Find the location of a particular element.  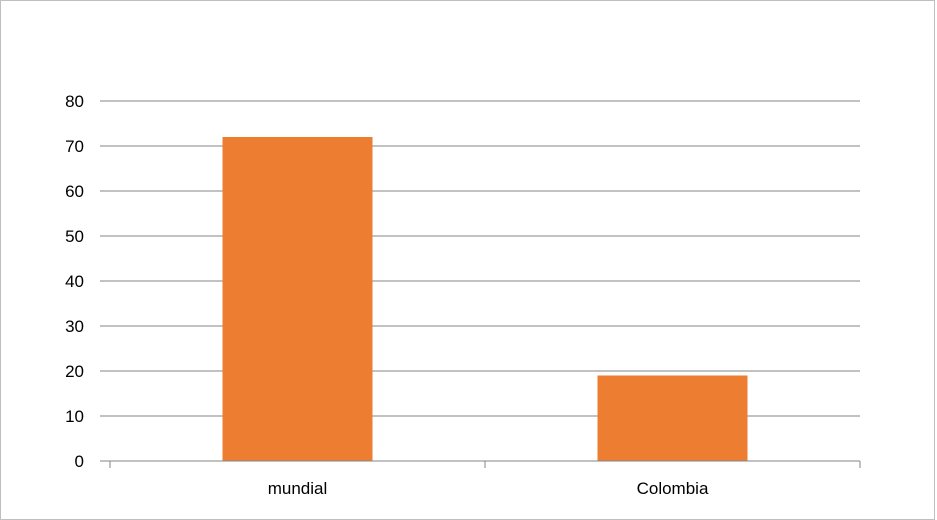

y-tick-label: 0 is located at coordinates (79, 461).